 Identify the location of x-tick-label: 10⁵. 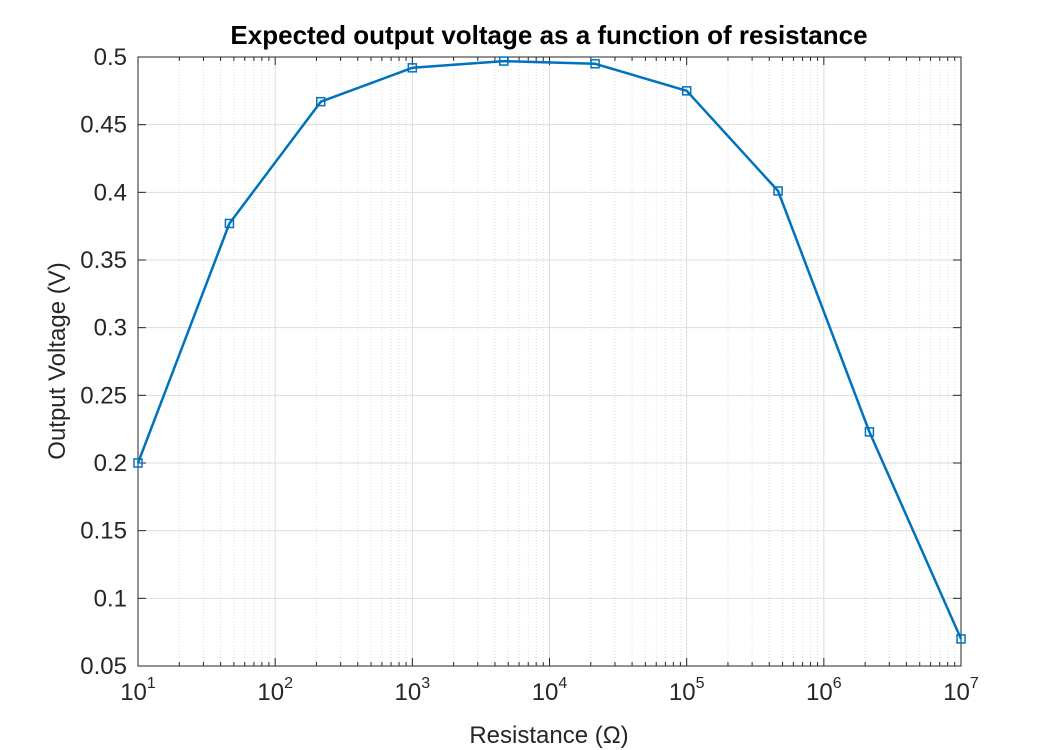
(687, 690).